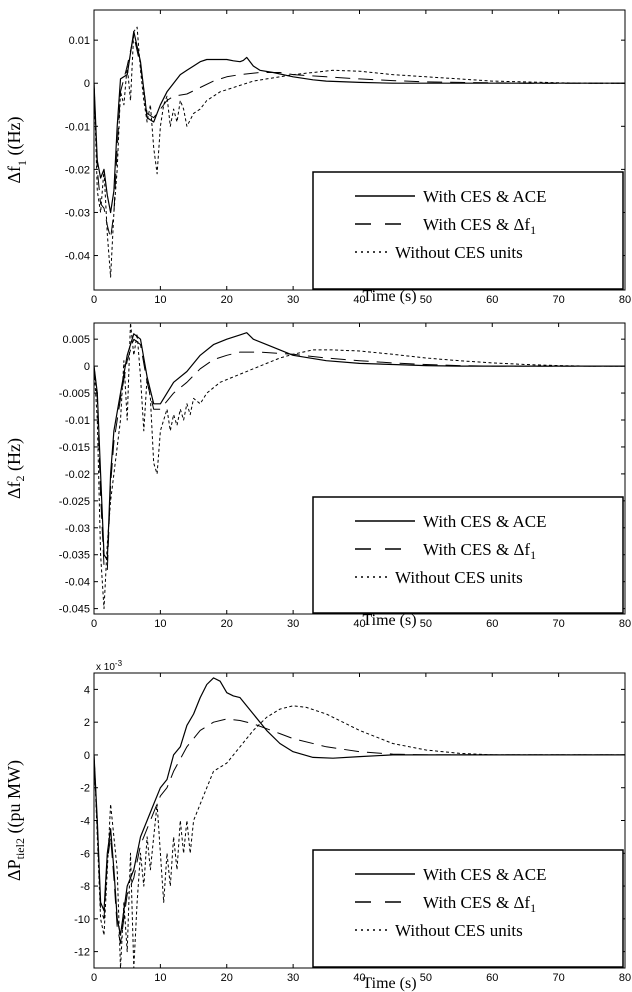 This screenshot has height=992, width=632. What do you see at coordinates (74, 556) in the screenshot?
I see `y-tick-label: -0.035` at bounding box center [74, 556].